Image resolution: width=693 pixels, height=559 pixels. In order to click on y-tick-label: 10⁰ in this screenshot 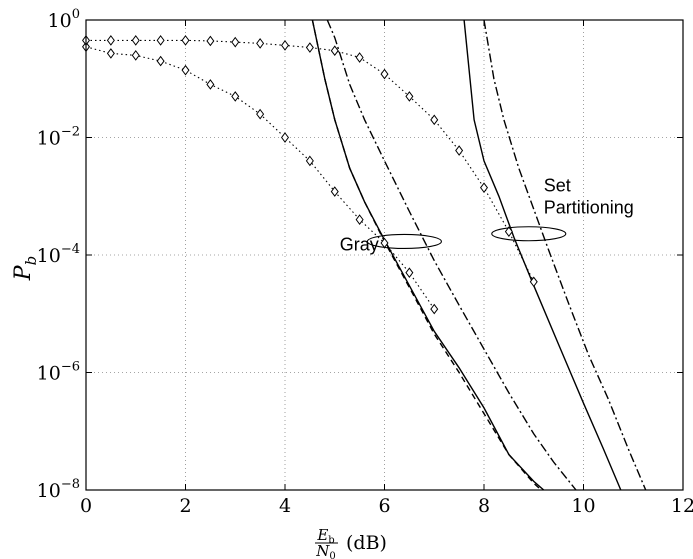, I will do `click(64, 19)`.